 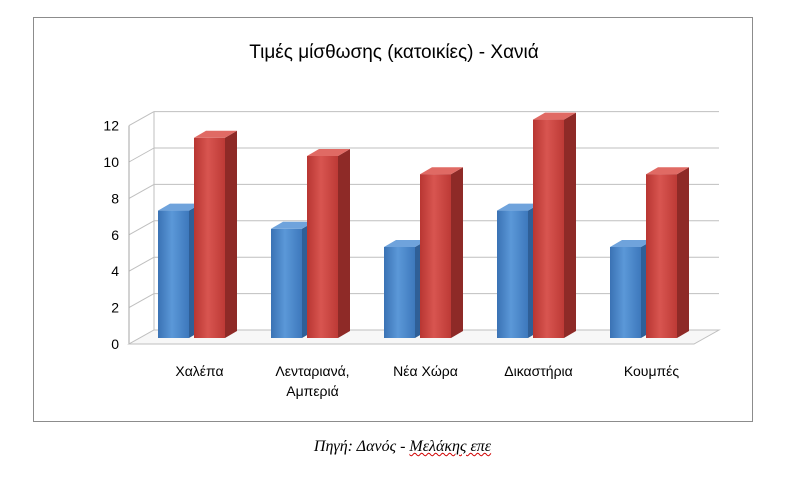 I want to click on y-tick-label: 12, so click(x=111, y=126).